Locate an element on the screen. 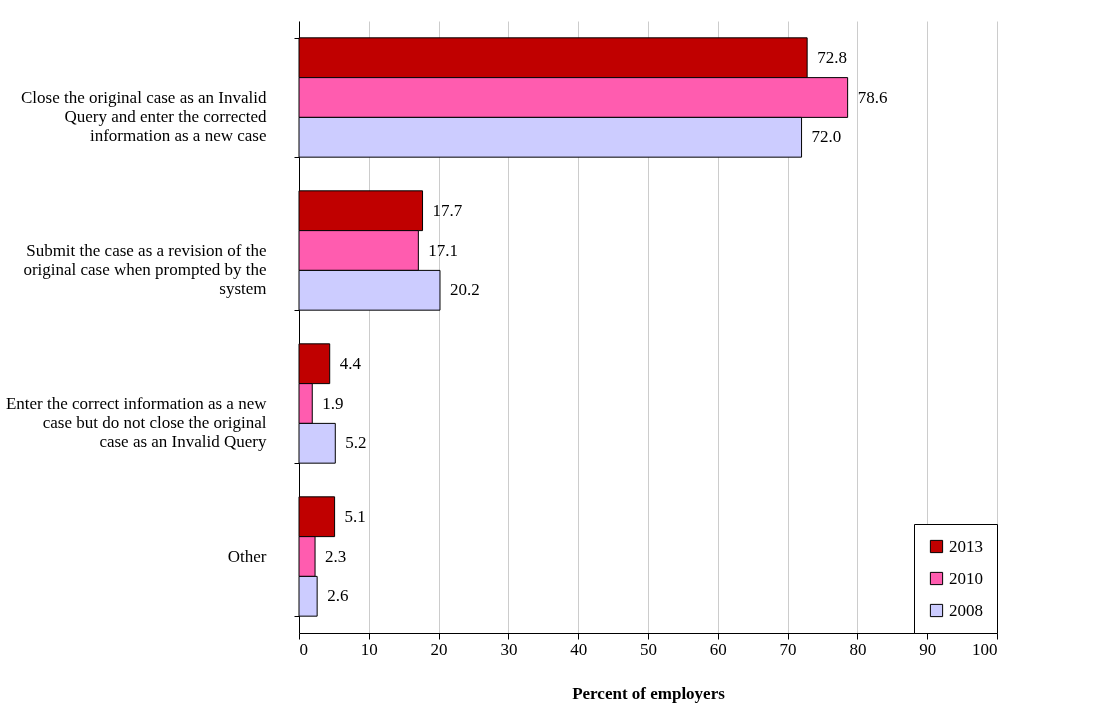  y-tick-label: Submit the case as a revision of the original case when prompted by the system is located at coordinates (145, 269).